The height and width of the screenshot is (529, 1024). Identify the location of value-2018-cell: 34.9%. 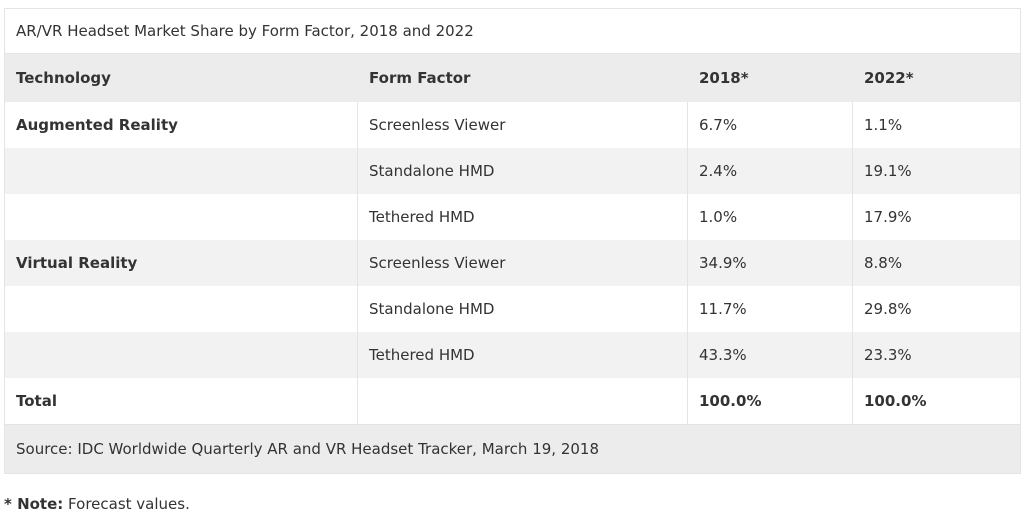
(770, 263).